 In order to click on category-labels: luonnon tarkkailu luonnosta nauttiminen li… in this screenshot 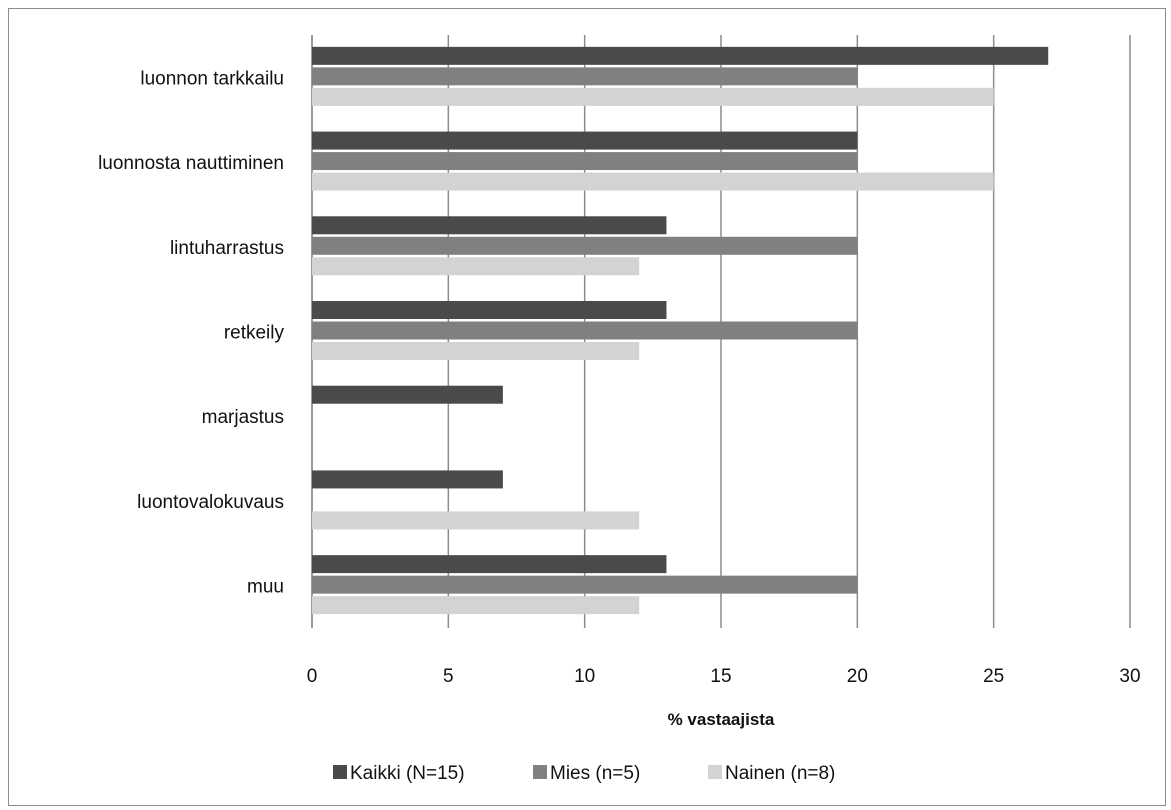, I will do `click(191, 332)`.